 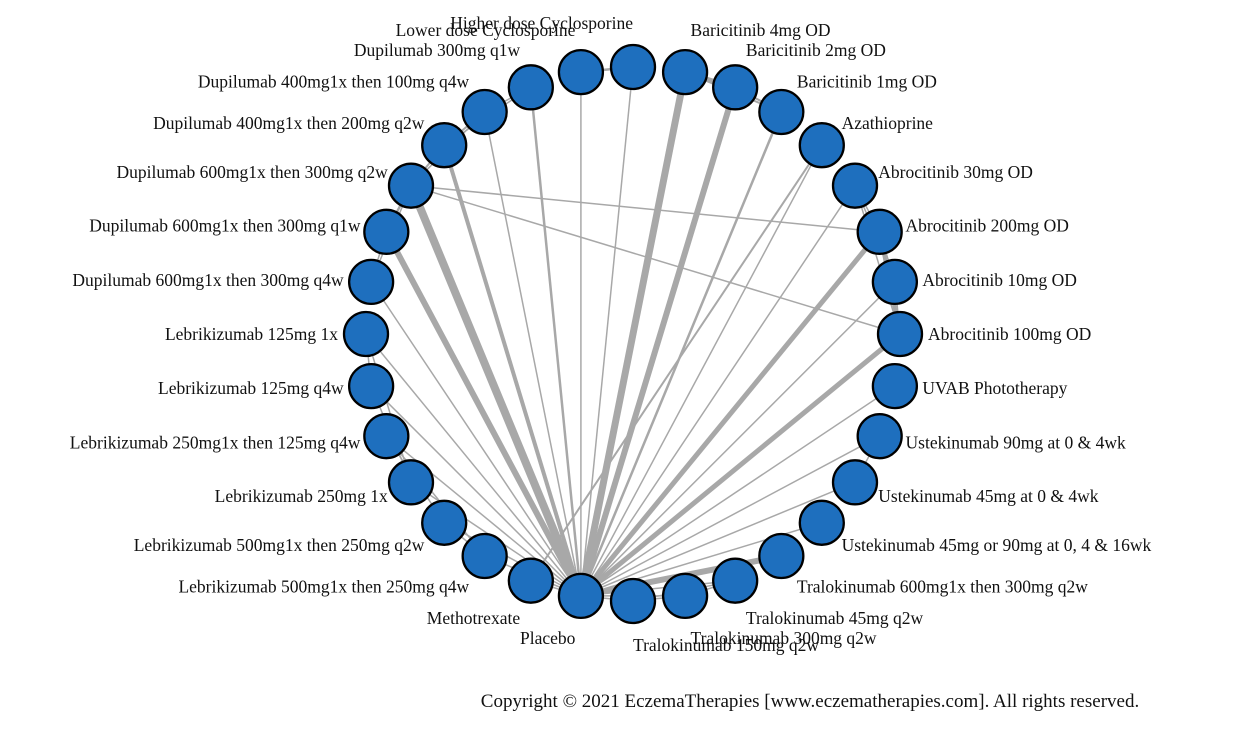 What do you see at coordinates (301, 496) in the screenshot?
I see `treatment-label-21: Lebrikizumab 250mg 1x` at bounding box center [301, 496].